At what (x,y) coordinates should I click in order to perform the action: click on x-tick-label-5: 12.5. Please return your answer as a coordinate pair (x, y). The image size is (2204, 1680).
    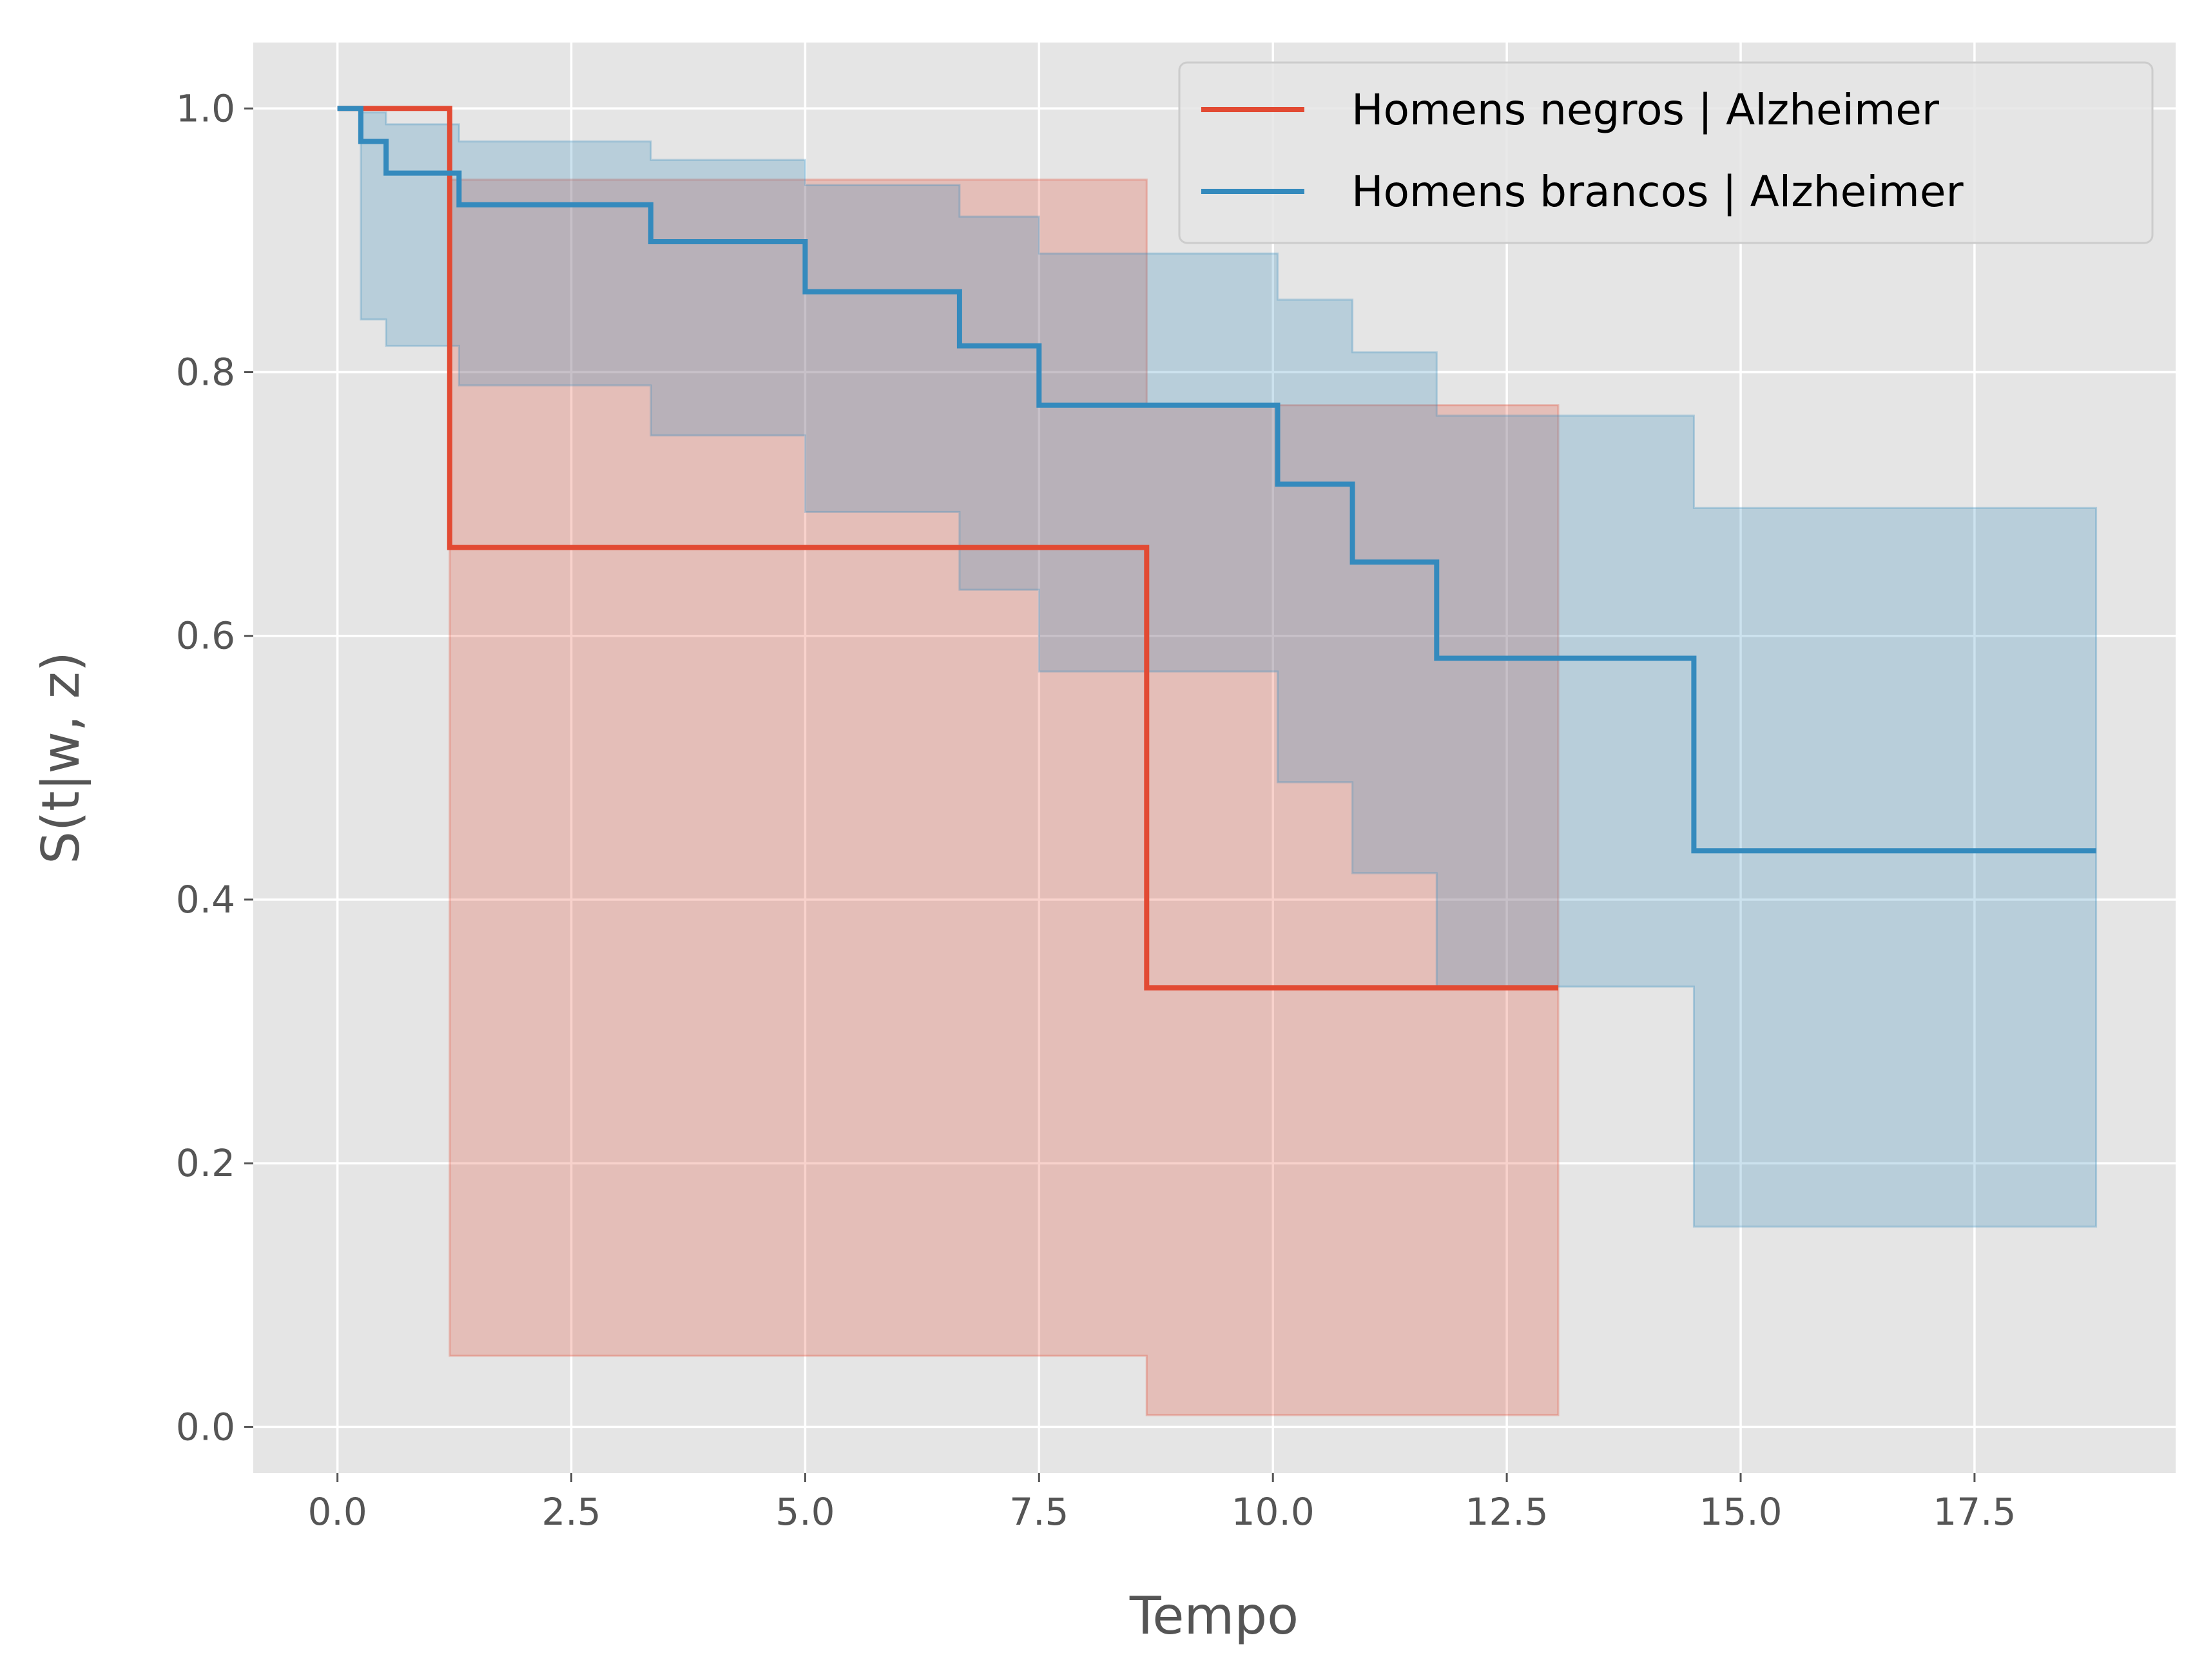
    Looking at the image, I should click on (1507, 1512).